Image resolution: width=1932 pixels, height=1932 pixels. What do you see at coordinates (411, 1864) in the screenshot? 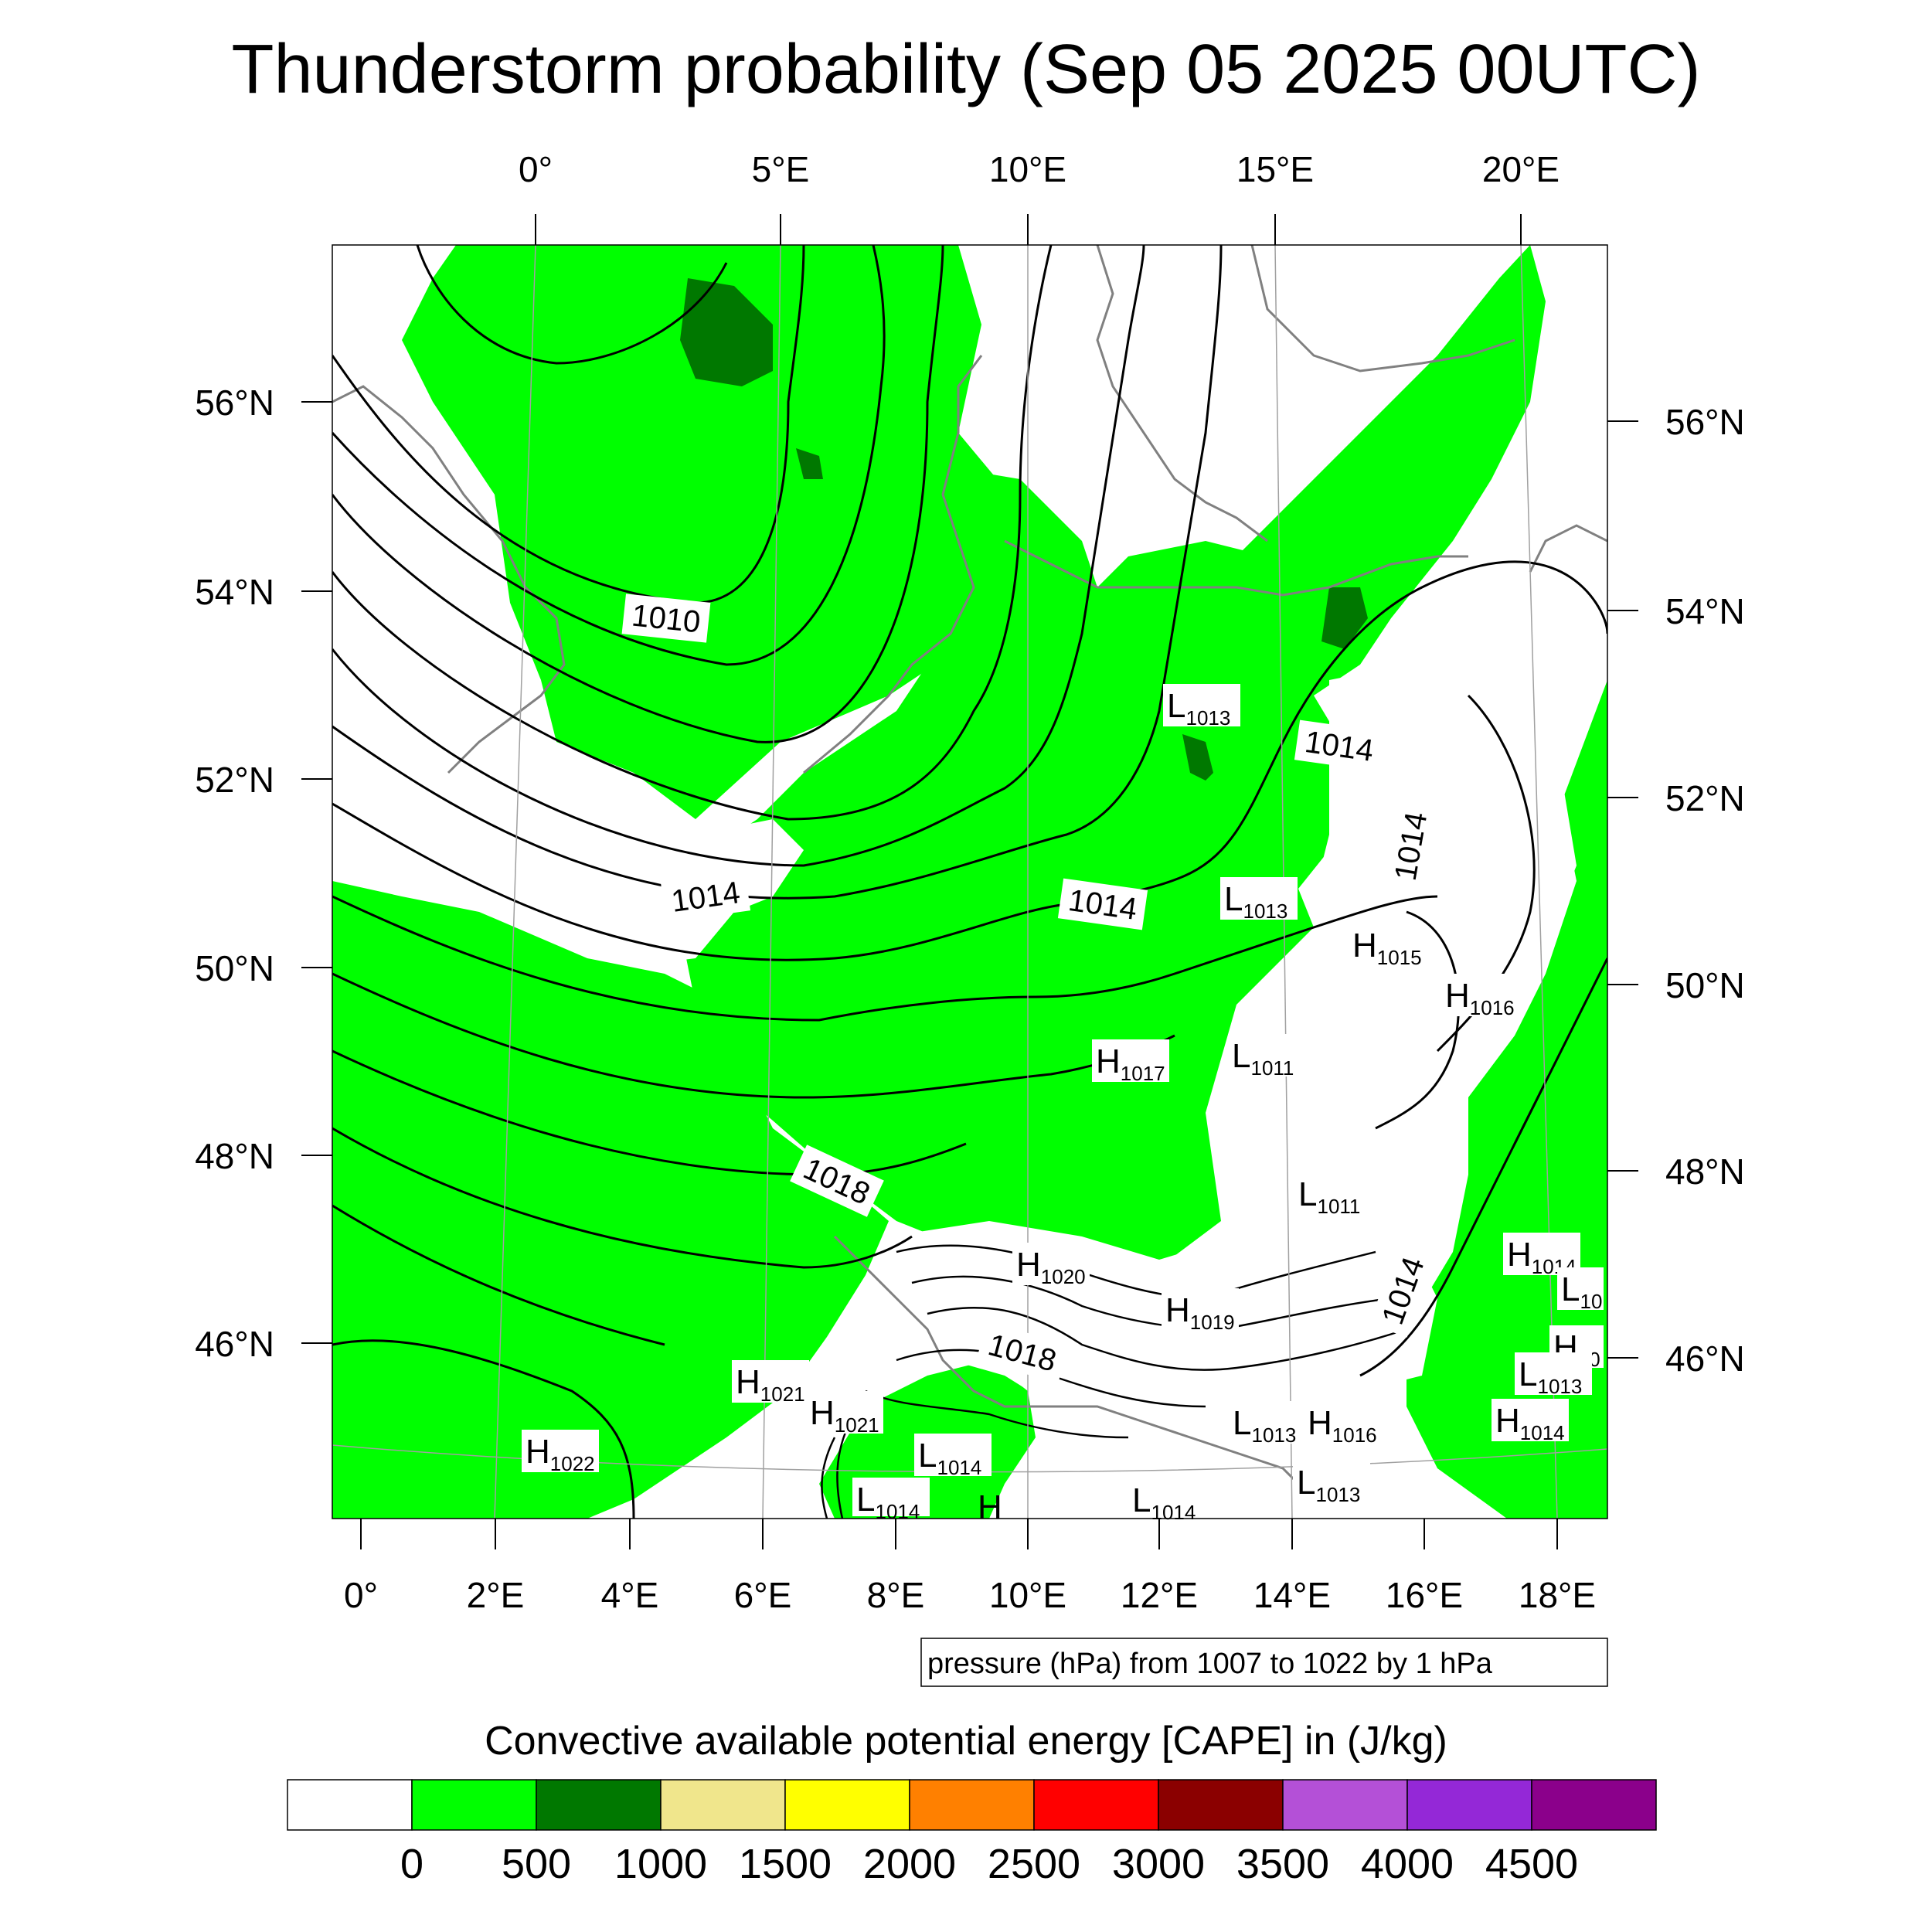
I see `colorbar-label: 0` at bounding box center [411, 1864].